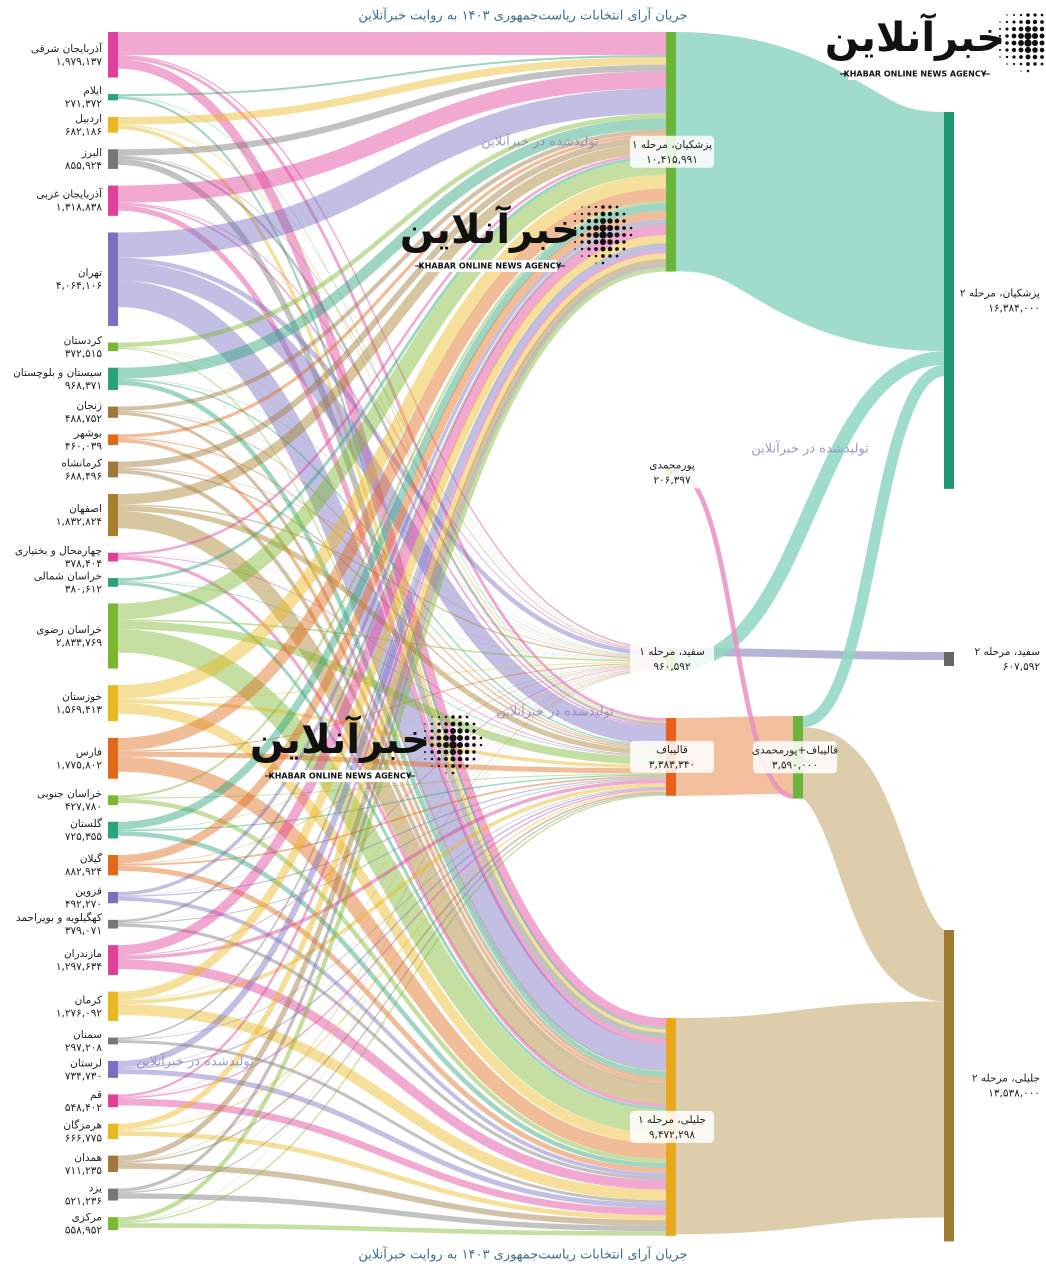 The height and width of the screenshot is (1280, 1046). I want to click on node-label: خوزستان, so click(82, 697).